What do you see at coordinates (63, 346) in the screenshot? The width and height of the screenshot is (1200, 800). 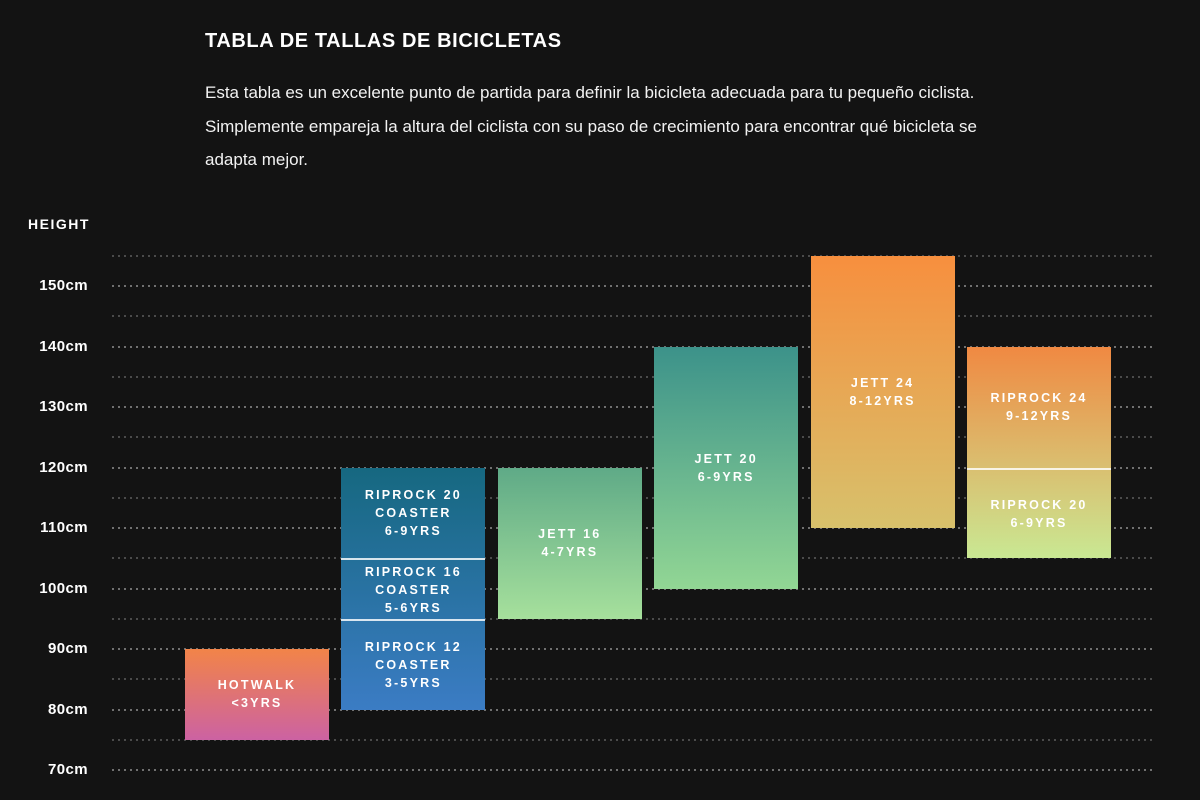 I see `ytick-140cm: 140cm` at bounding box center [63, 346].